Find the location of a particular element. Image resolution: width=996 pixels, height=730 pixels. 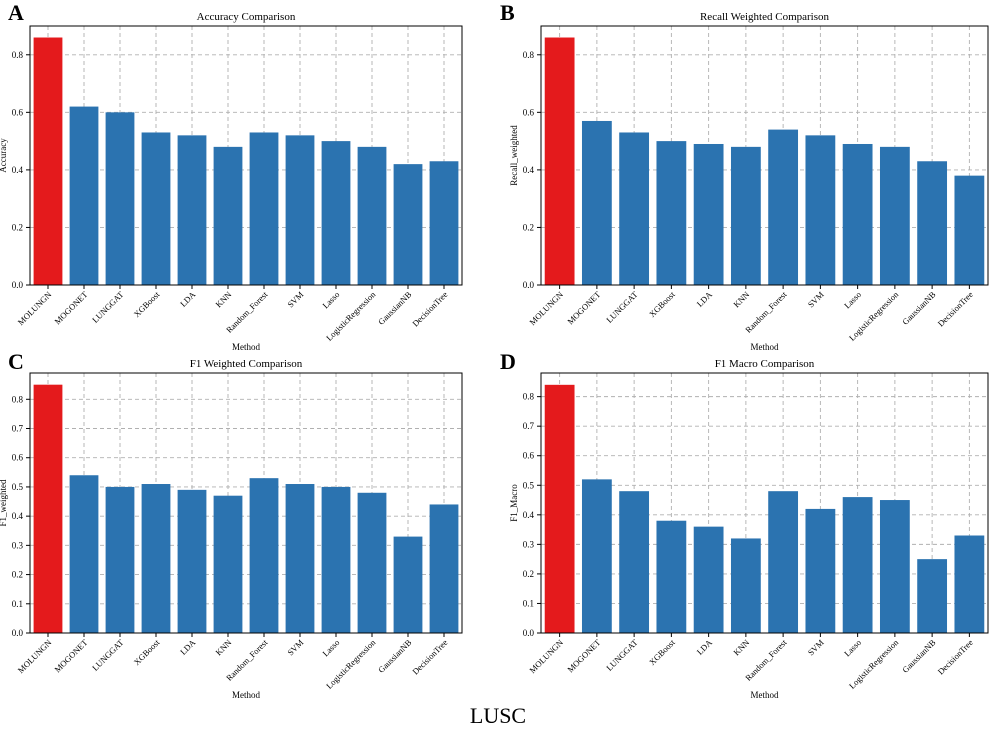

panel-letter-c: C is located at coordinates (16, 361).